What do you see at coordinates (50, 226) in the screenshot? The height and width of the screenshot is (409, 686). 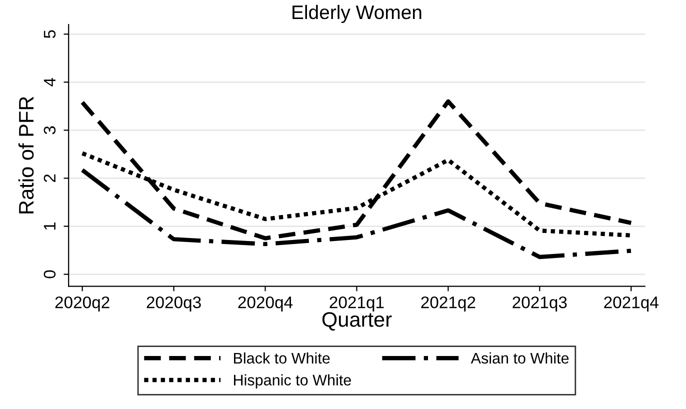 I see `y-tick-label: 1` at bounding box center [50, 226].